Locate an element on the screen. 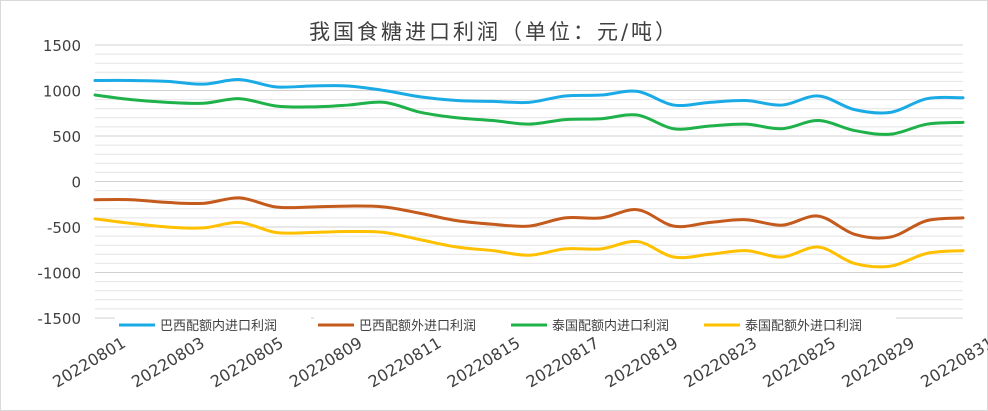 The image size is (988, 411). x-tick-label: 20220825 is located at coordinates (799, 362).